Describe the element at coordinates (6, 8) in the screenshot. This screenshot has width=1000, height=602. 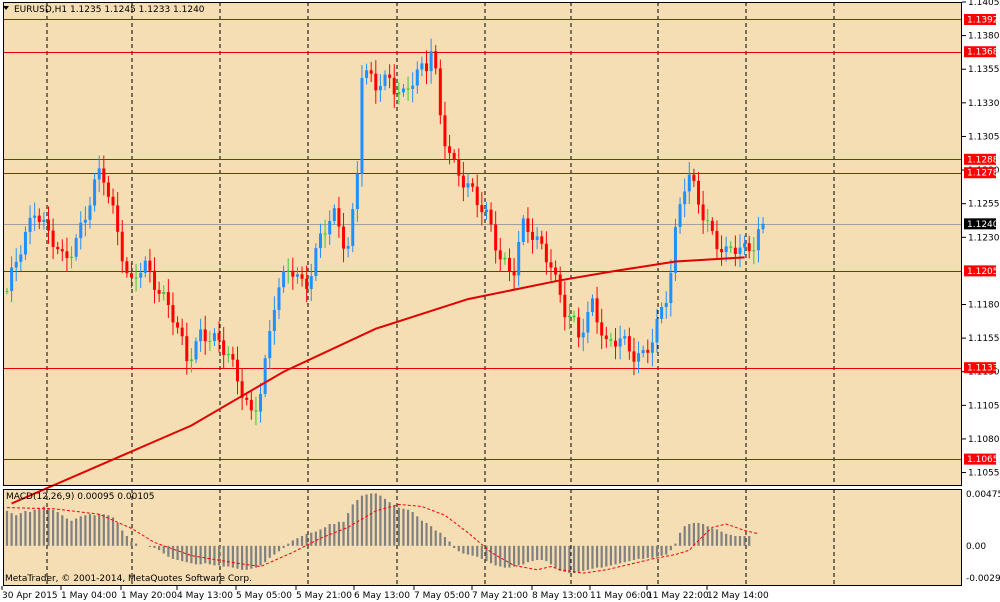
I see `chevron-down-icon` at that location.